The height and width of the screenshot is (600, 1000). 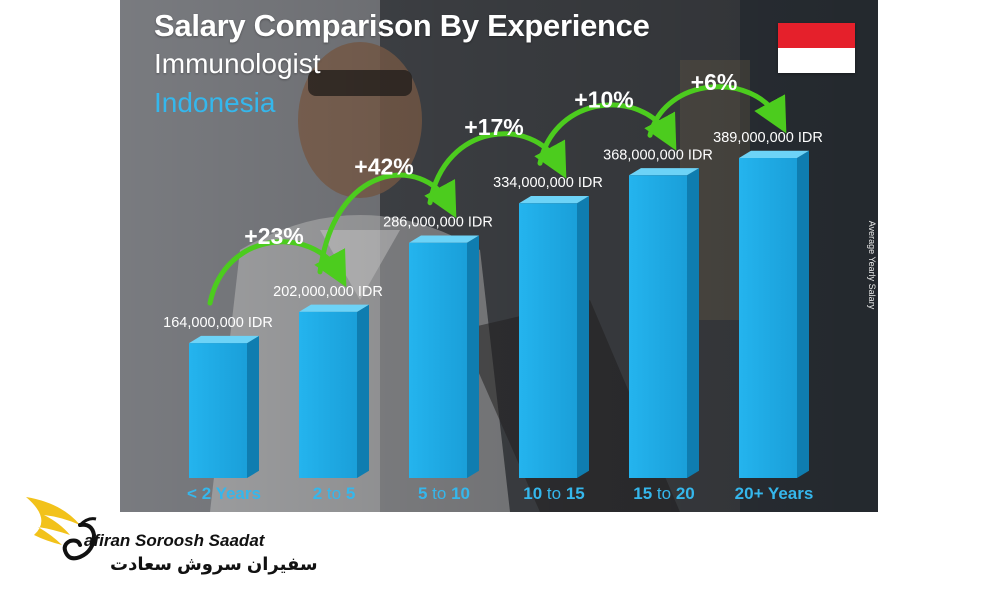 I want to click on category-label: < 2 Years, so click(x=224, y=493).